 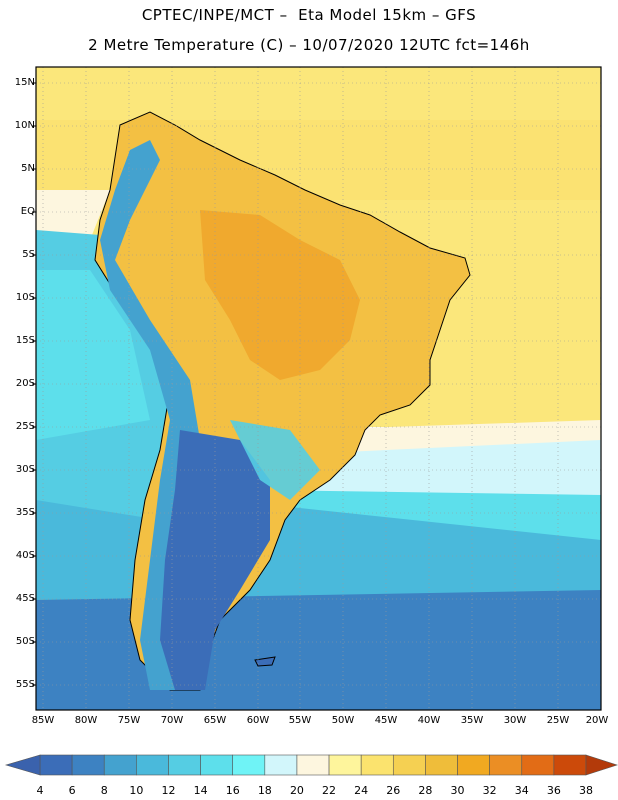 What do you see at coordinates (28, 254) in the screenshot?
I see `lat-label: 5S` at bounding box center [28, 254].